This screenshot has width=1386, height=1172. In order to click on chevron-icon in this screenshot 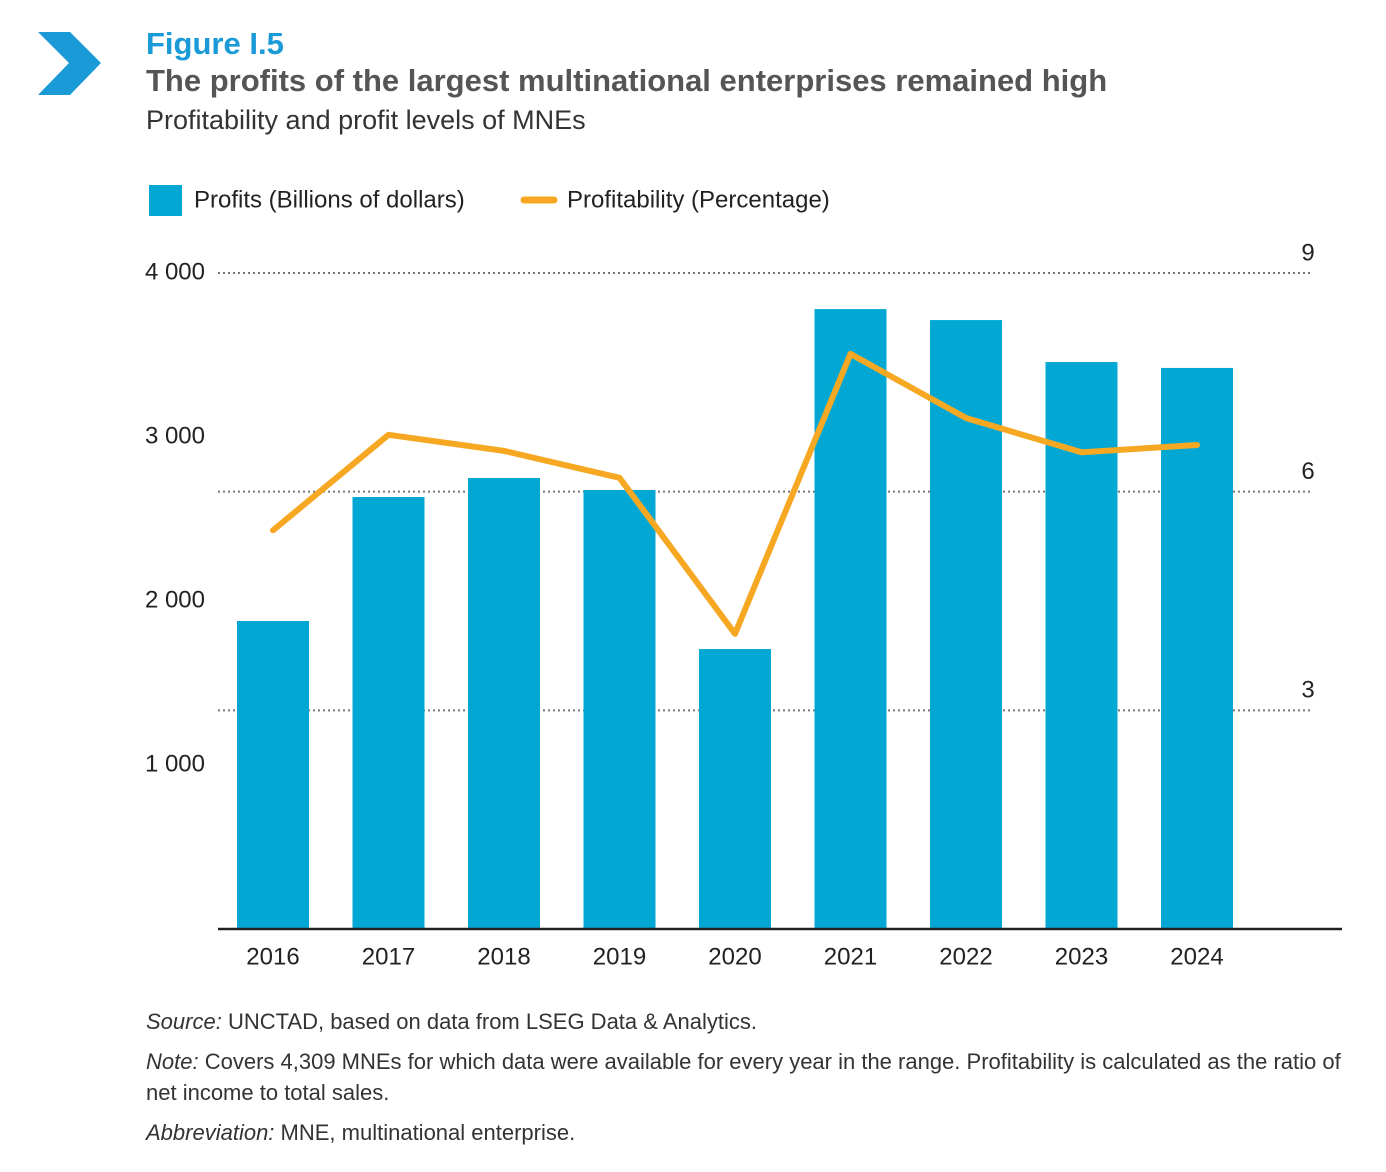, I will do `click(69, 63)`.